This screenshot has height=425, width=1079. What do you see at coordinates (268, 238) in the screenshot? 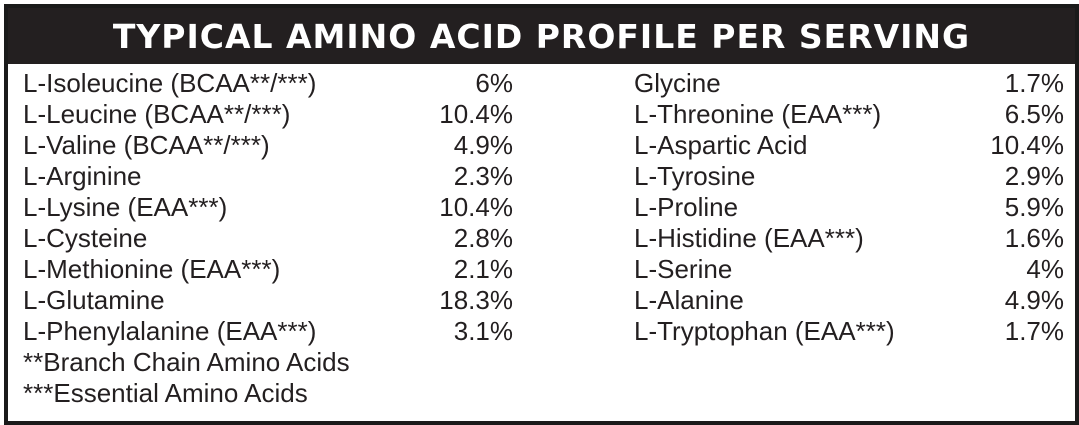
I see `amino-row: L-Cysteine 2.8%` at bounding box center [268, 238].